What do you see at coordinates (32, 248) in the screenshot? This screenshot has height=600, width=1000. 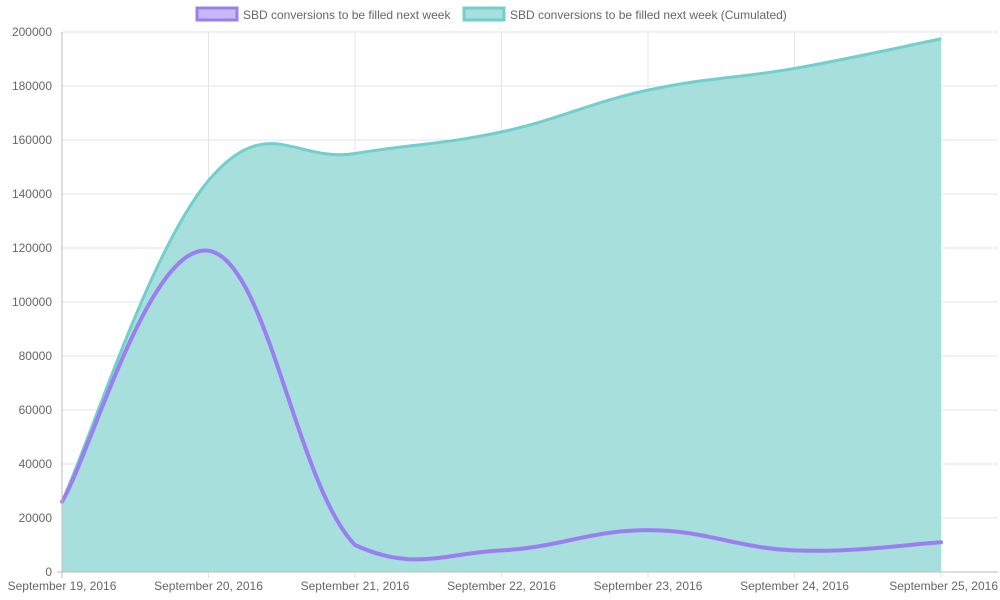 I see `y-tick-label: 120000` at bounding box center [32, 248].